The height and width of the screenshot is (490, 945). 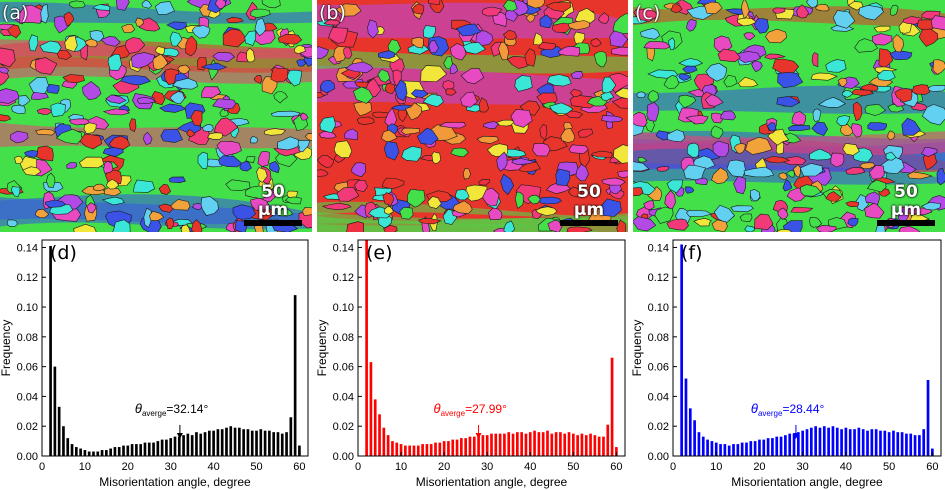 What do you see at coordinates (27, 457) in the screenshot?
I see `y-tick-label: 0.00` at bounding box center [27, 457].